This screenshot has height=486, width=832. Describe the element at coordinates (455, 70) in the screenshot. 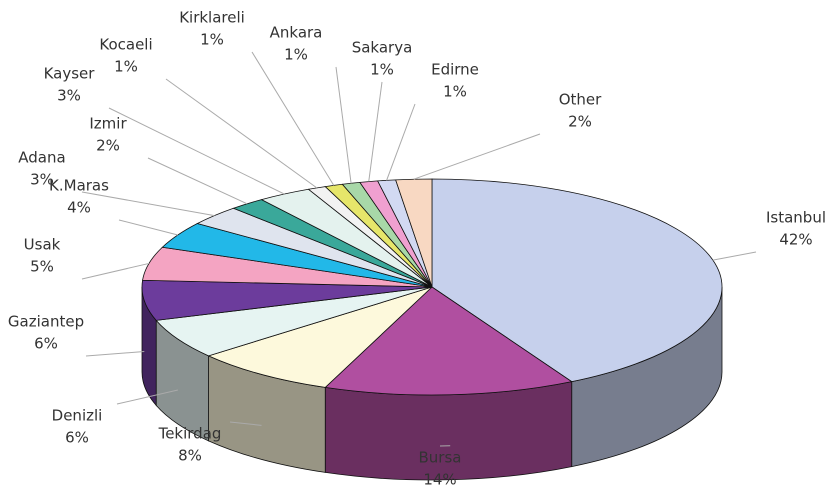

I see `label-name: Edirne` at that location.